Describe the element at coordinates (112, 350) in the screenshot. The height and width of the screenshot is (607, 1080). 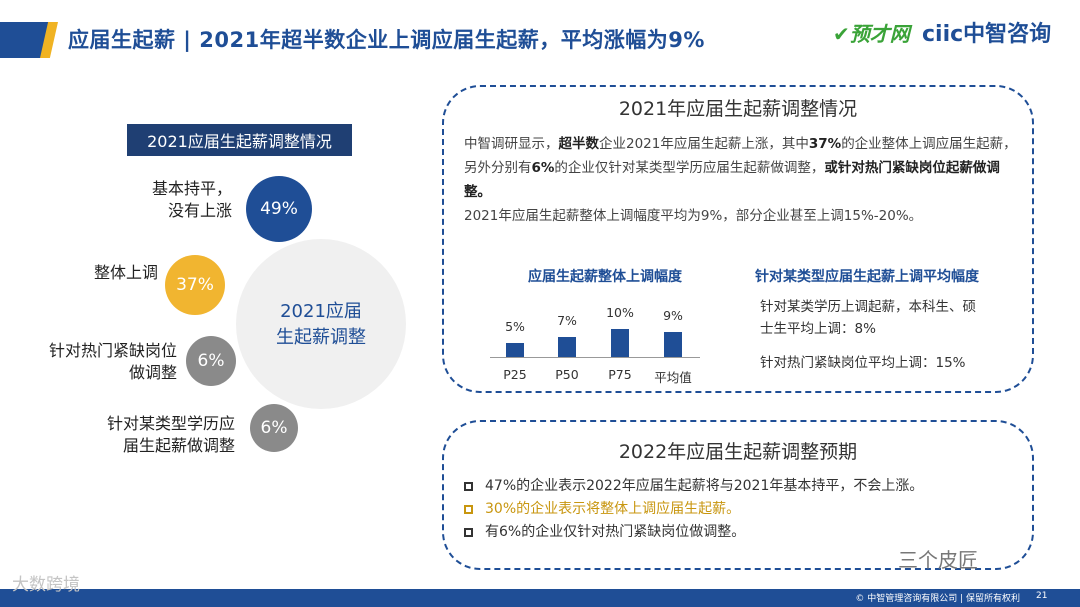
I see `label-hot-jobs-line1: 针对热门紧缺岗位` at that location.